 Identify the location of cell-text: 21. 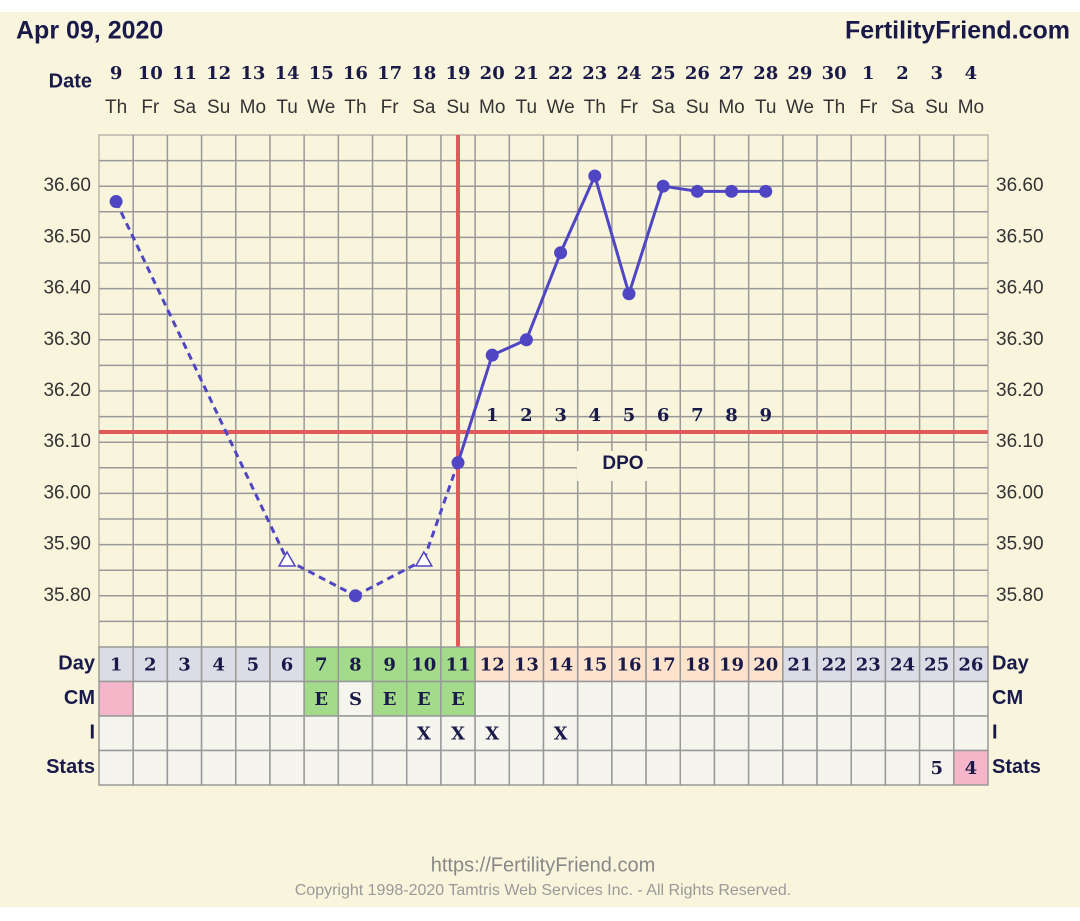
(799, 664).